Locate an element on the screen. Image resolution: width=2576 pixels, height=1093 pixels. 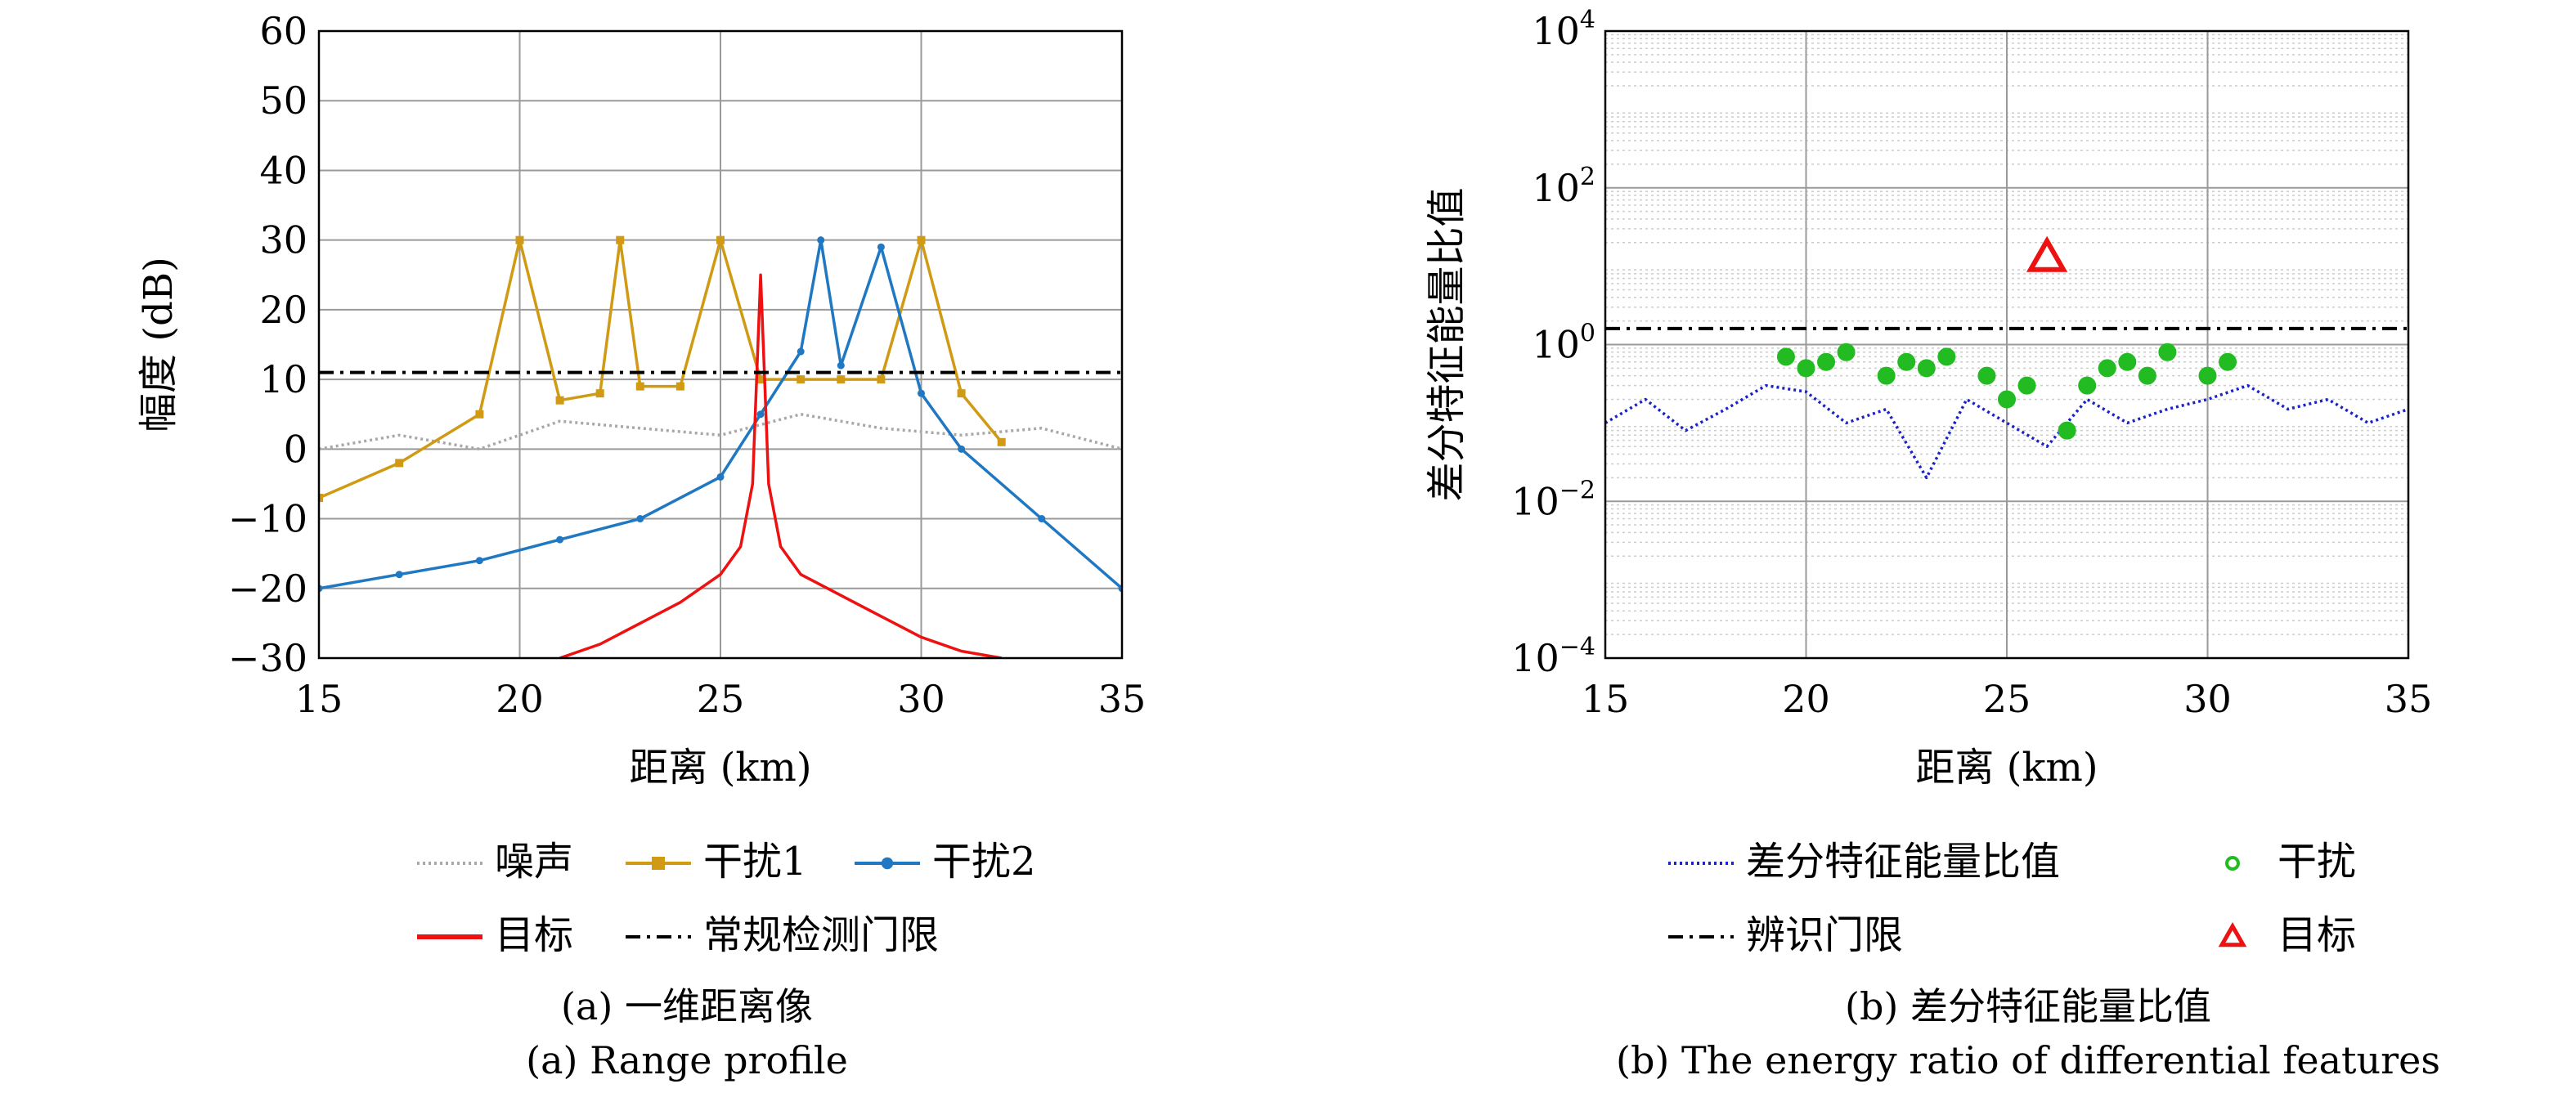
y-tick-label: 60 is located at coordinates (283, 31).